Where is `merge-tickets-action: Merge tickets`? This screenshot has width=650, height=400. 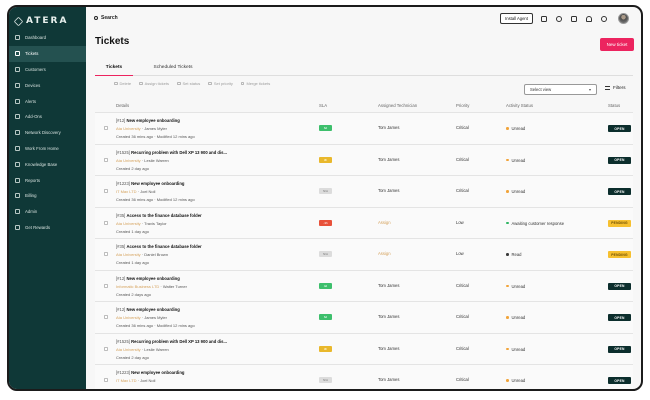 merge-tickets-action: Merge tickets is located at coordinates (255, 83).